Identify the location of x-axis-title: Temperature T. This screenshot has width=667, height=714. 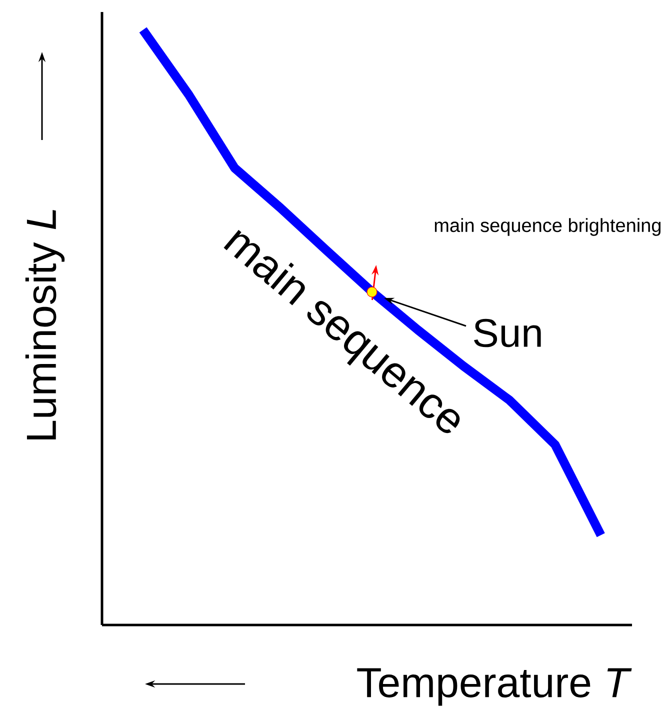
(494, 687).